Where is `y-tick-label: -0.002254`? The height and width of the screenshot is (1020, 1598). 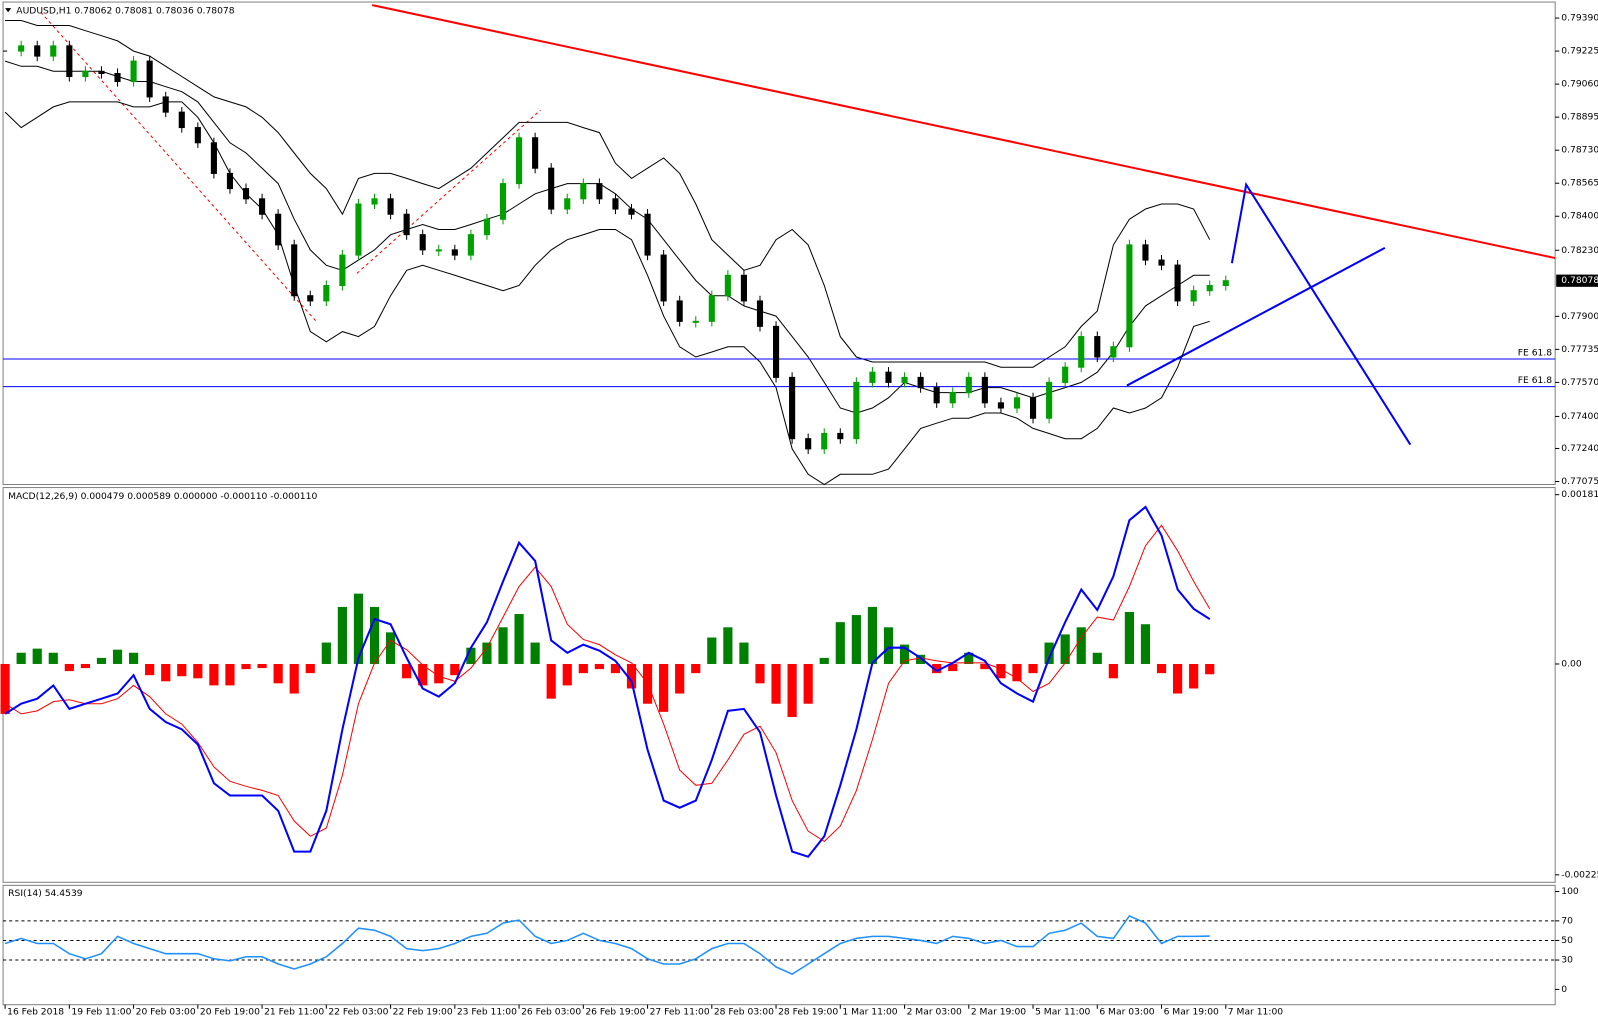
y-tick-label: -0.002254 is located at coordinates (1579, 874).